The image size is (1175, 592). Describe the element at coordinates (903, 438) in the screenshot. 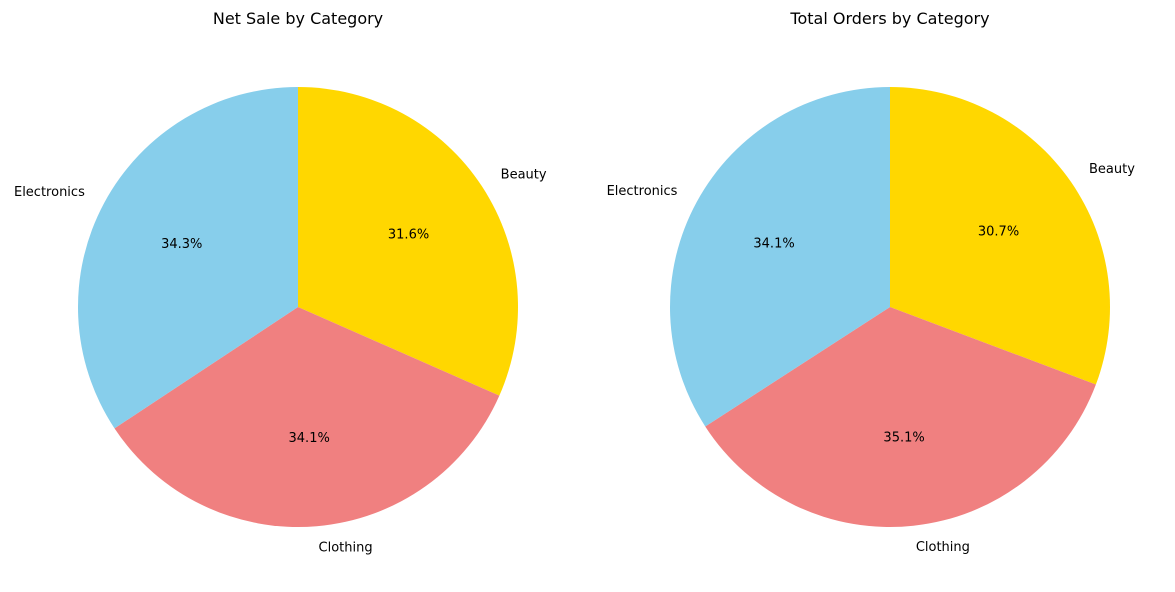

I see `percent-label-clothing: 35.1%` at that location.